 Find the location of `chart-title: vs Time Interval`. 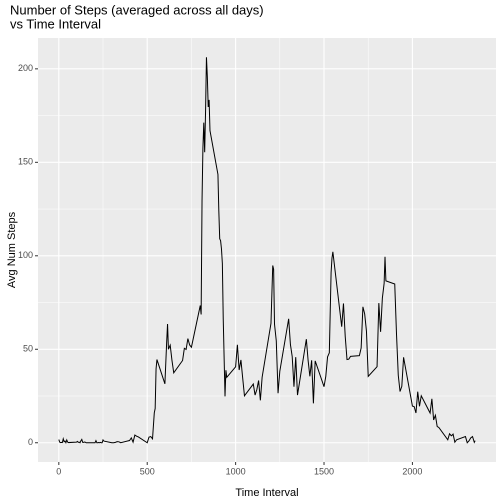

chart-title: vs Time Interval is located at coordinates (55, 23).